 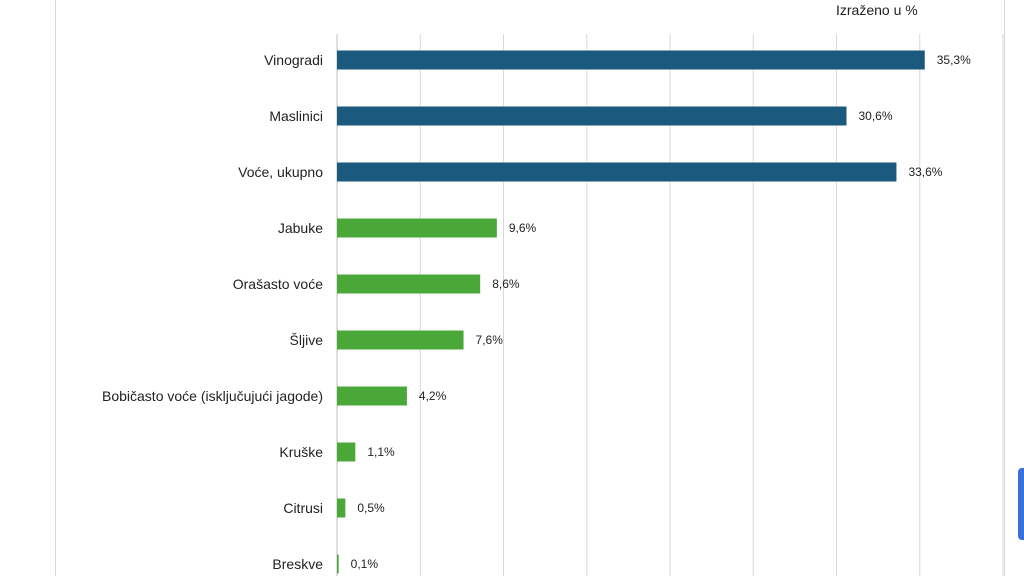 What do you see at coordinates (300, 228) in the screenshot?
I see `category-label: Jabuke` at bounding box center [300, 228].